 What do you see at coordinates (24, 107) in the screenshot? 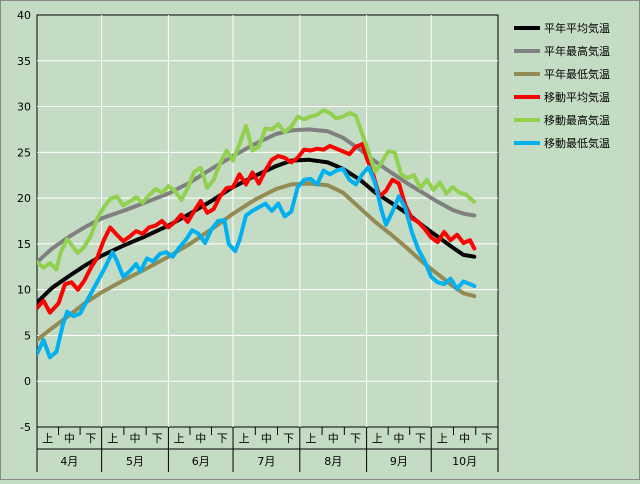
I see `y-tick-label: 30` at bounding box center [24, 107].